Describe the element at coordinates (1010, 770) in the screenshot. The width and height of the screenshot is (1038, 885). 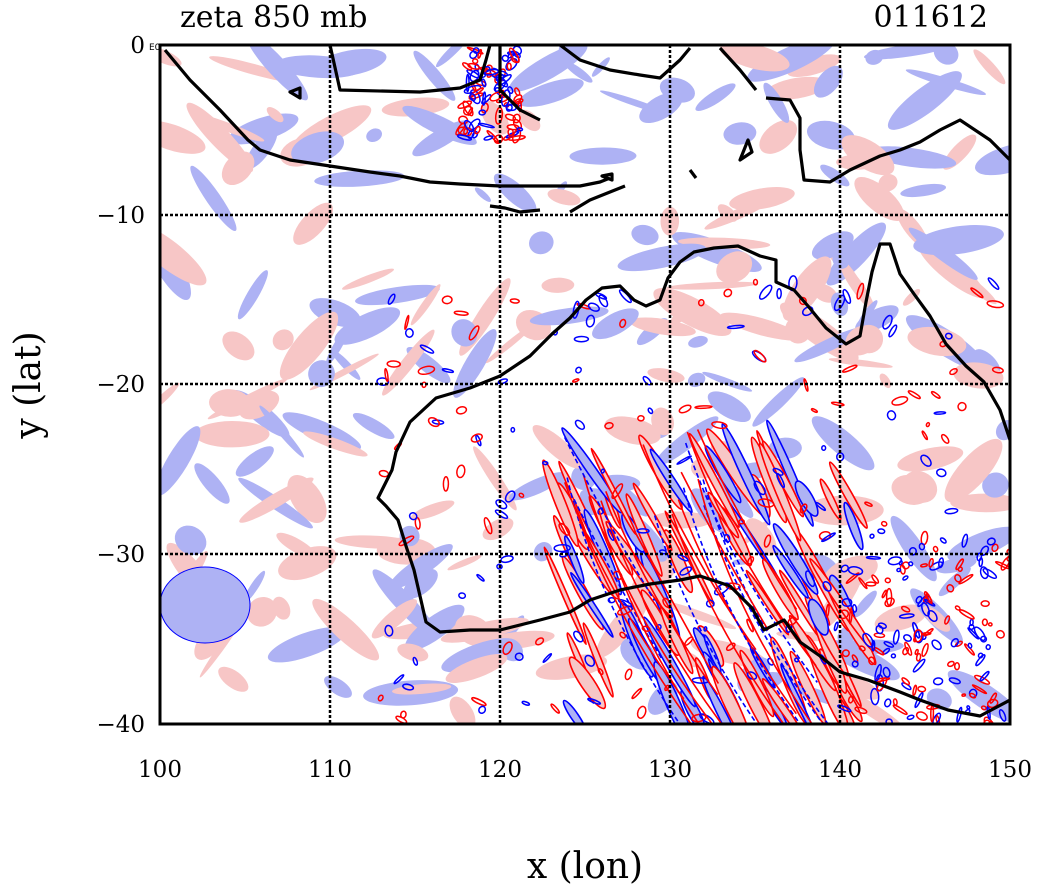
I see `x-tick-label: 150` at that location.